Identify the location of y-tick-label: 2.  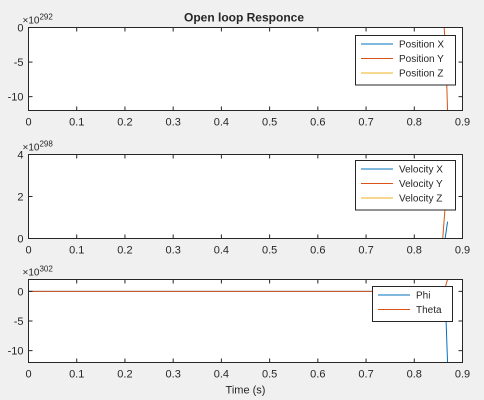
(20, 198).